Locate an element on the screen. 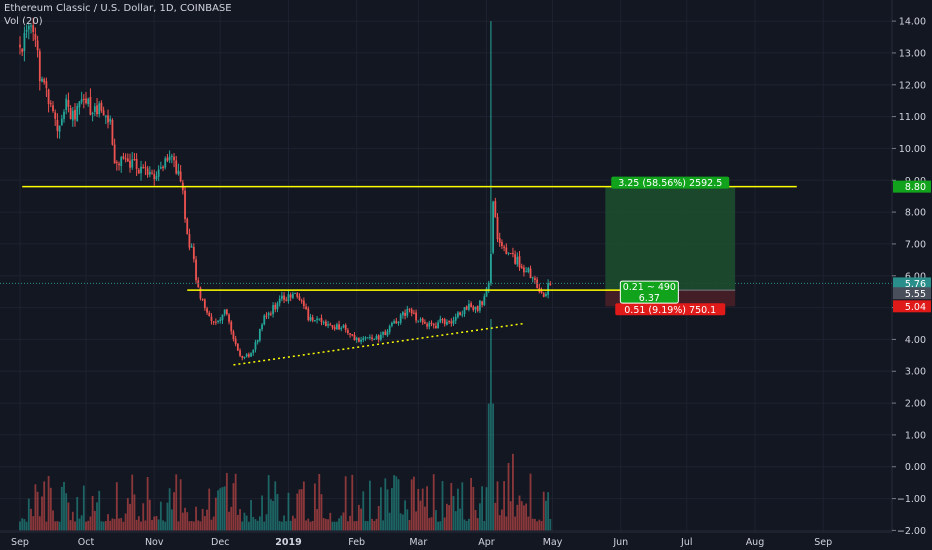  price-tick-label: 6.00 is located at coordinates (915, 276).